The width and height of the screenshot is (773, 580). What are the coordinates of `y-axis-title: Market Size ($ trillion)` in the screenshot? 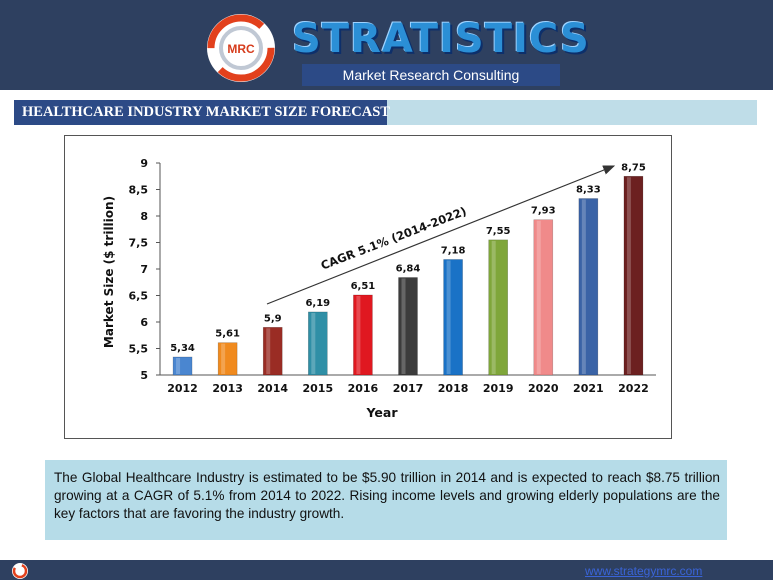 It's located at (109, 272).